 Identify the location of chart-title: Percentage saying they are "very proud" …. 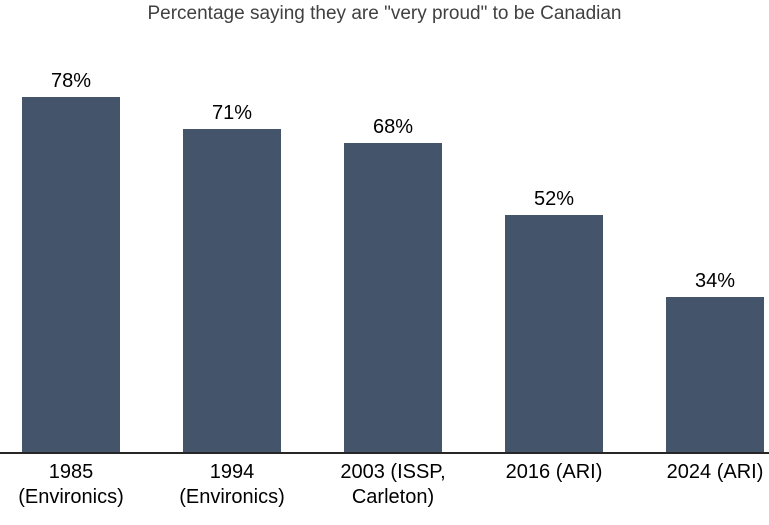
(384, 13).